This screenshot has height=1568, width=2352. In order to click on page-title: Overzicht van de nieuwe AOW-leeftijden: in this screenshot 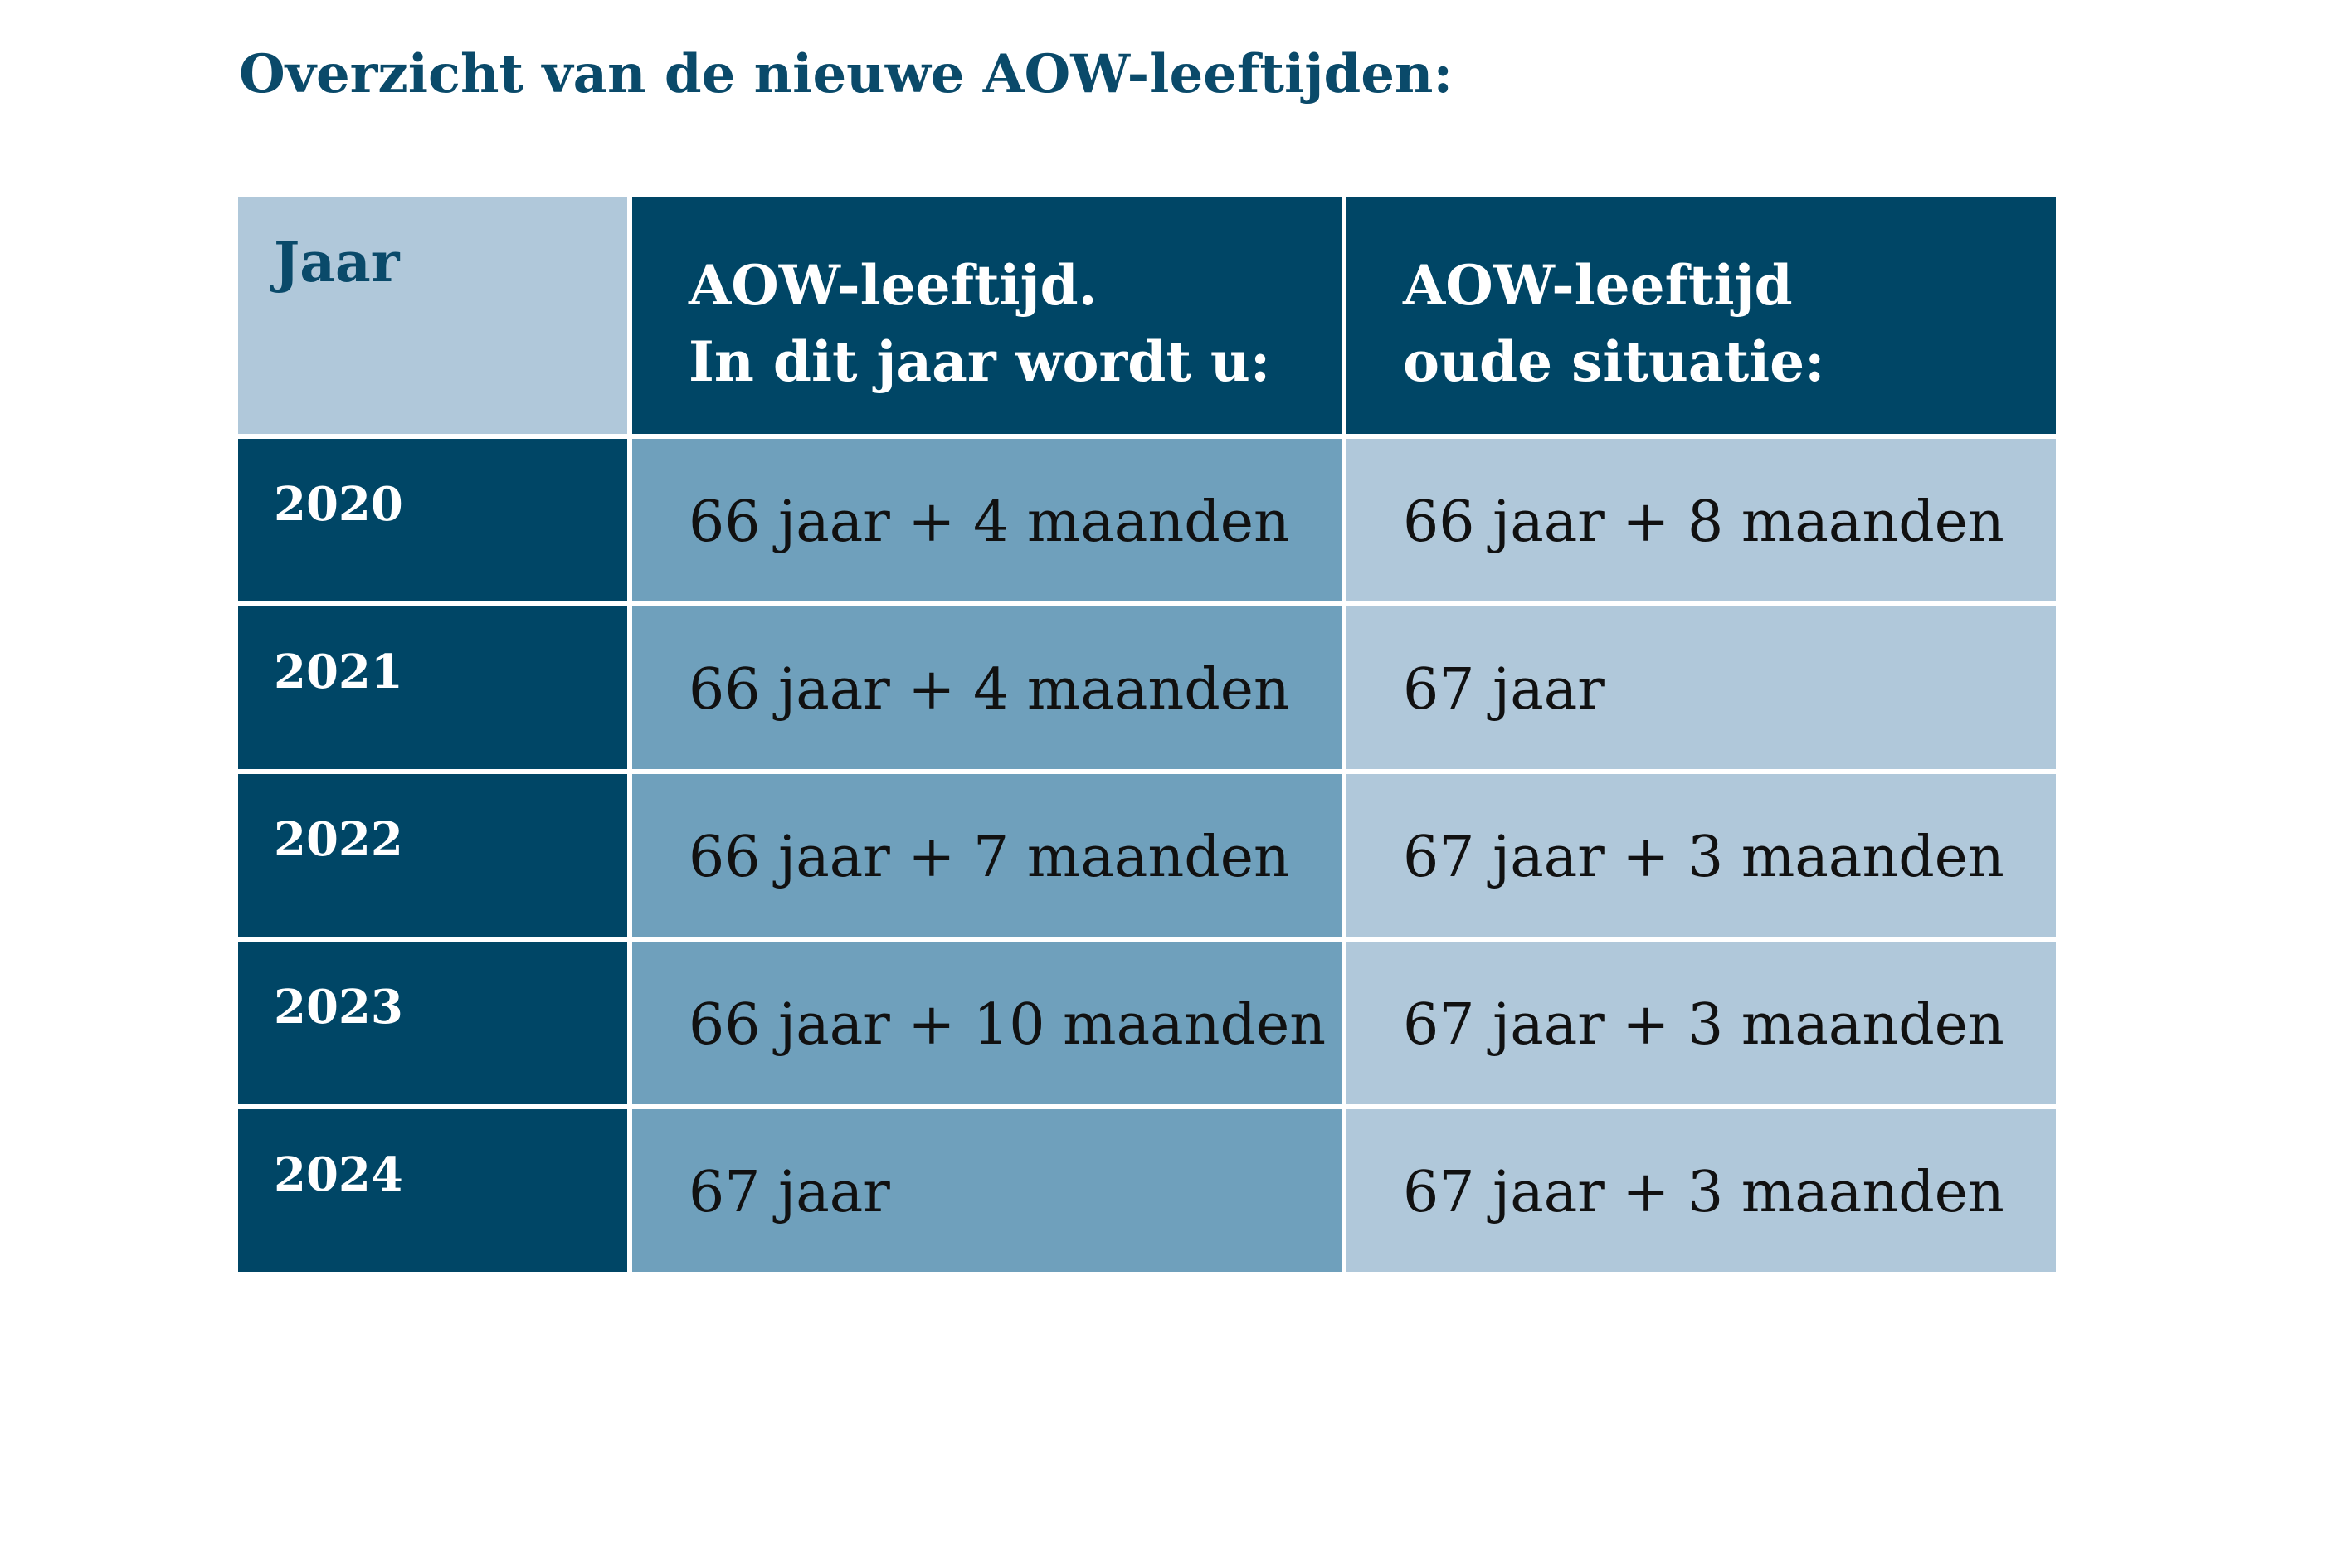, I will do `click(846, 74)`.